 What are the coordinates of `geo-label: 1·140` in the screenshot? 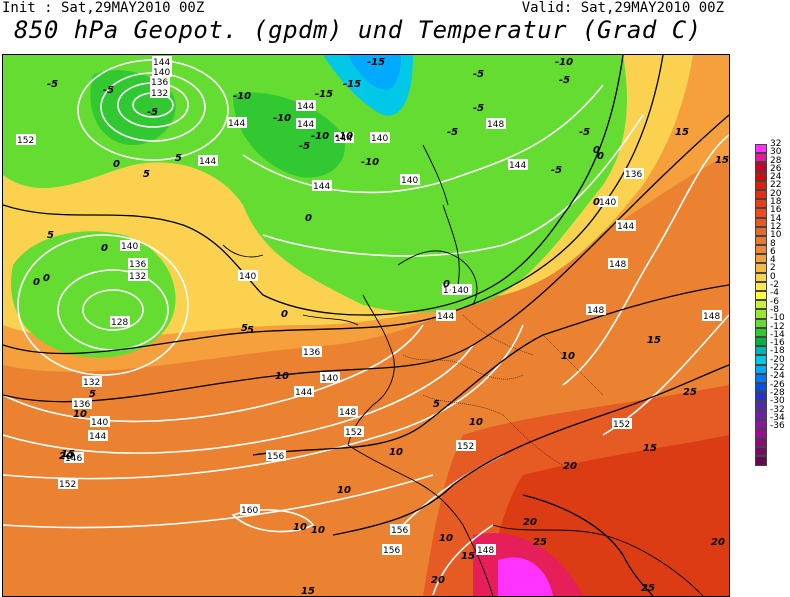 It's located at (456, 291).